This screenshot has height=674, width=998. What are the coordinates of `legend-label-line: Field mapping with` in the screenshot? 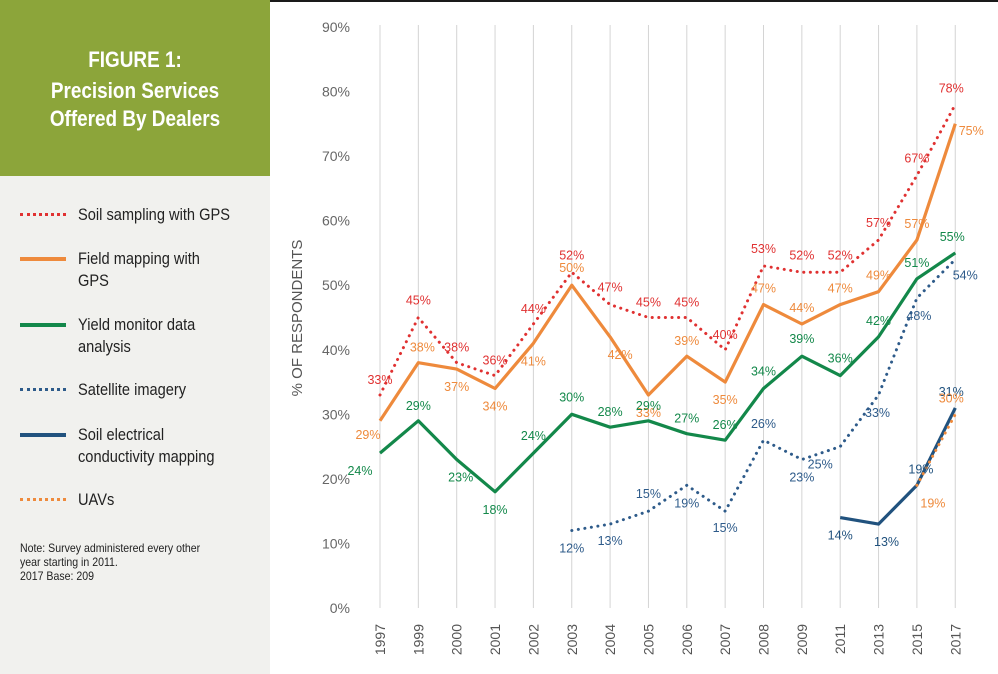 It's located at (139, 258).